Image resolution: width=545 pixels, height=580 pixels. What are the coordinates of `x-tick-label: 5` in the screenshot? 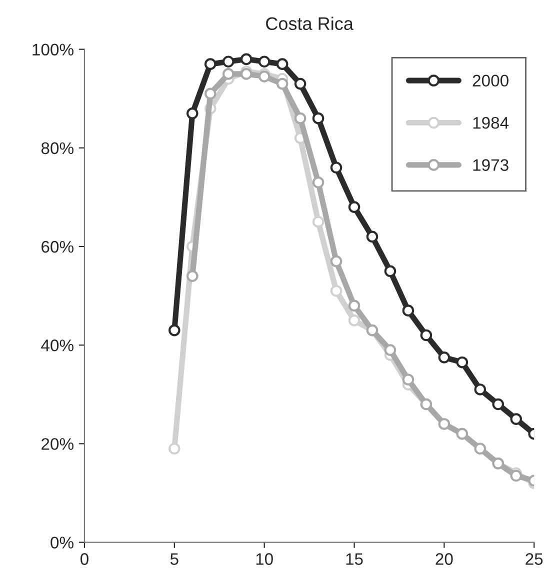 It's located at (174, 559).